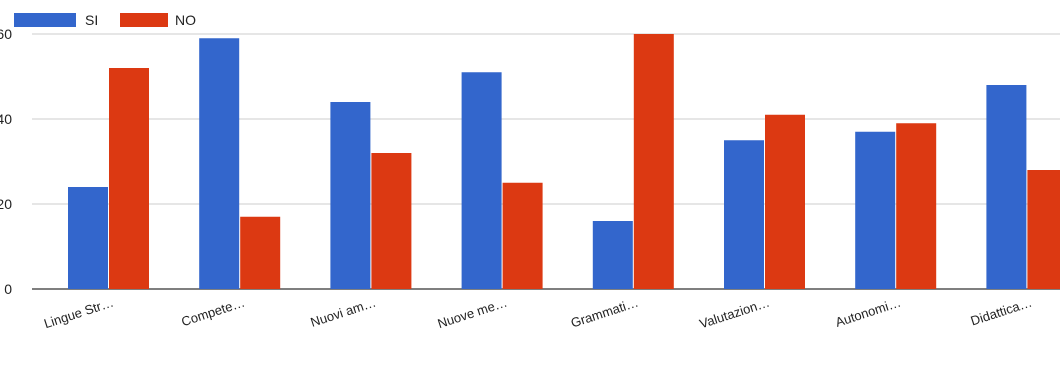 This screenshot has width=1060, height=368. I want to click on y-tick-label: 60, so click(6, 34).